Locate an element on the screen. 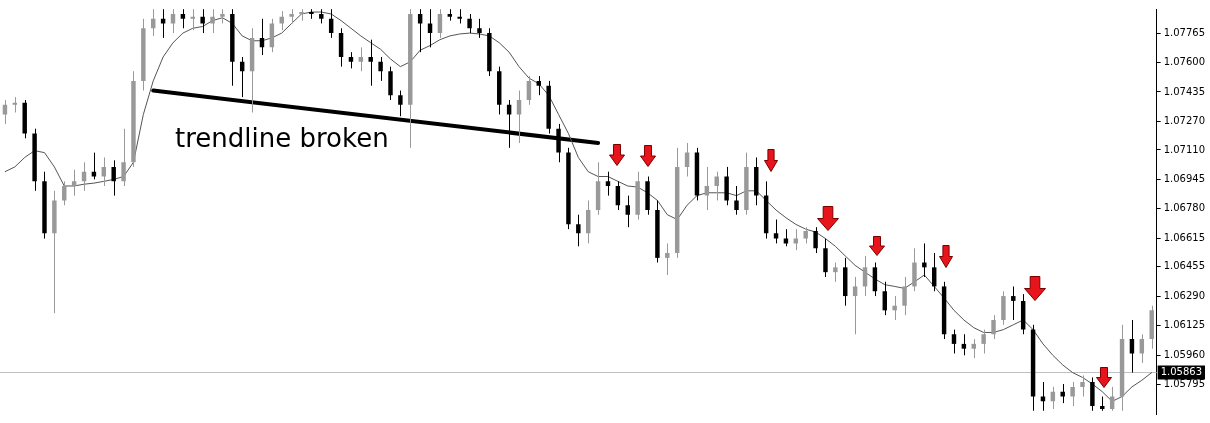  y-tick-label: 1.06615 is located at coordinates (1184, 237).